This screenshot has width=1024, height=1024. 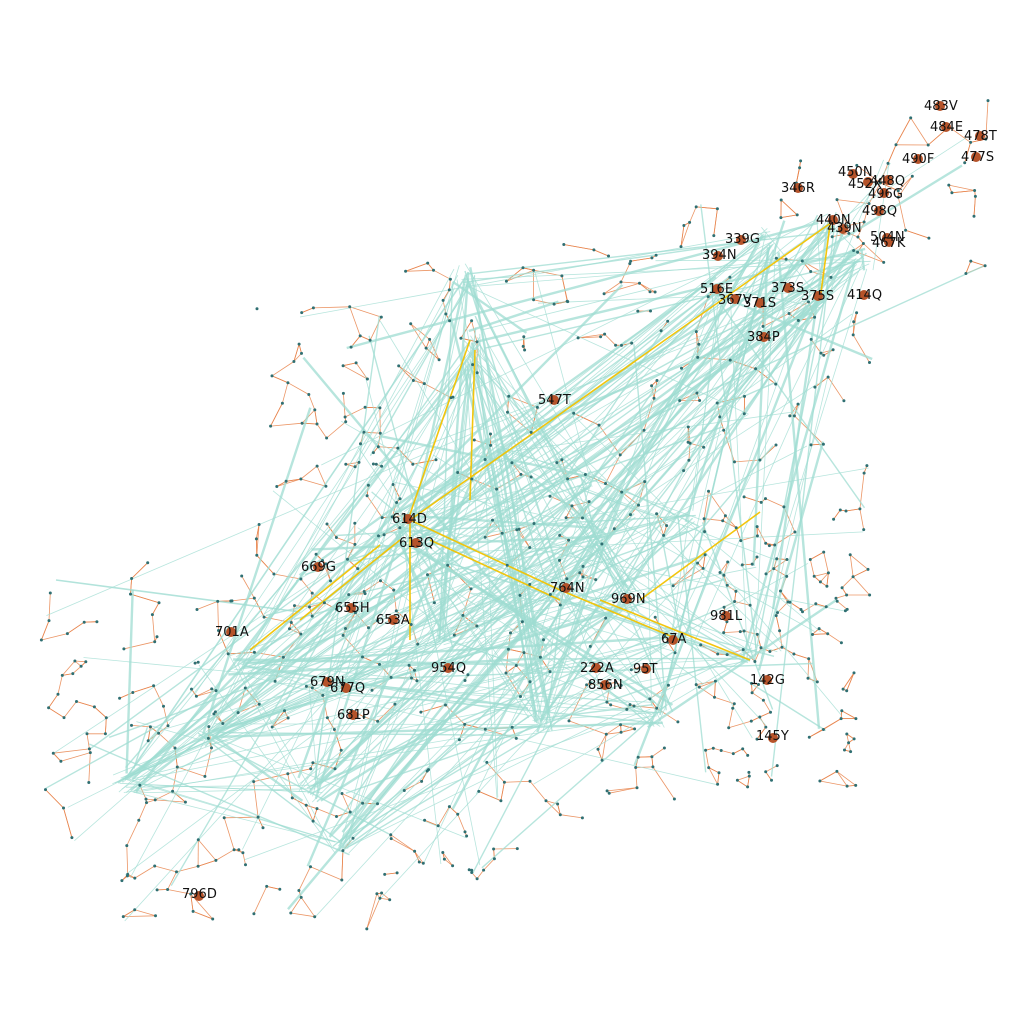 I want to click on hub-label: 681P, so click(x=353, y=715).